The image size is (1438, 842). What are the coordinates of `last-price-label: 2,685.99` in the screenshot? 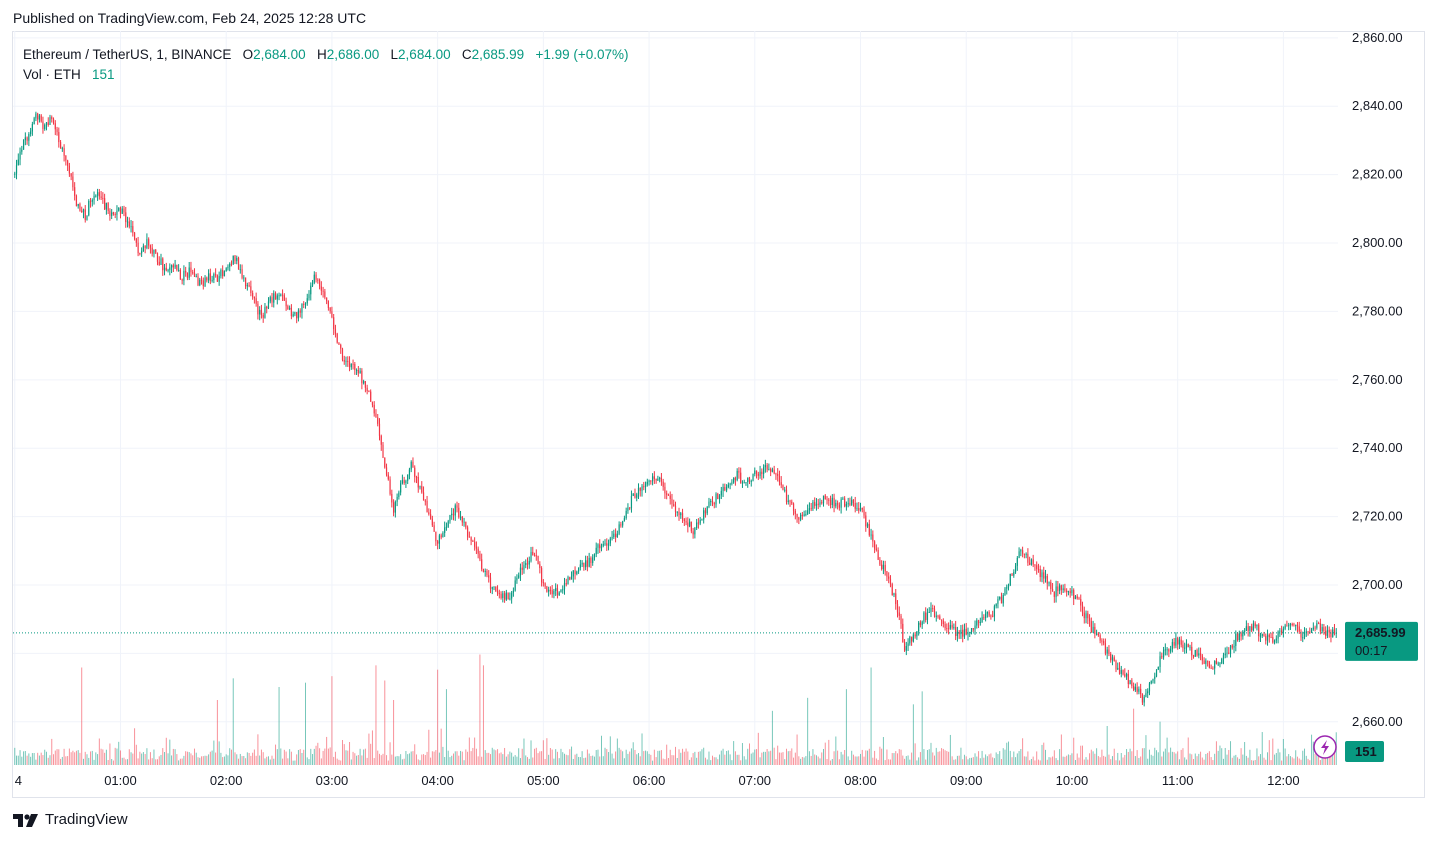 It's located at (1380, 632).